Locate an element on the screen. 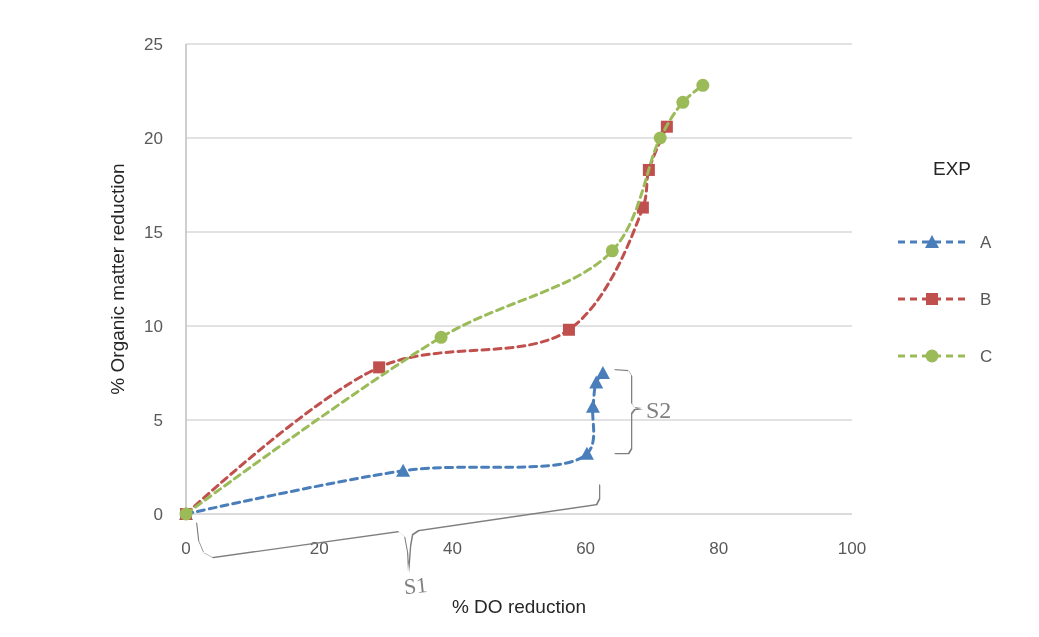 This screenshot has height=637, width=1039. y-tick-label: 15 is located at coordinates (153, 232).